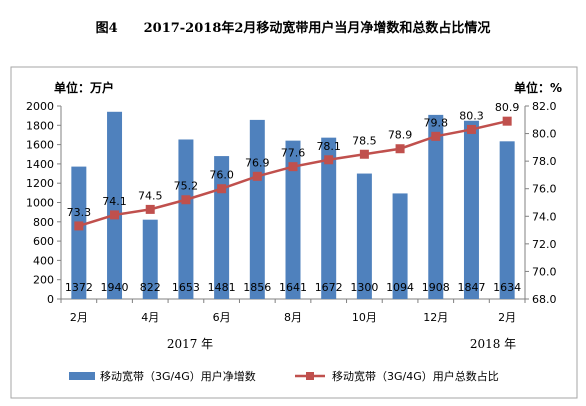 Image resolution: width=586 pixels, height=406 pixels. I want to click on bar-value-label: 1641, so click(293, 287).